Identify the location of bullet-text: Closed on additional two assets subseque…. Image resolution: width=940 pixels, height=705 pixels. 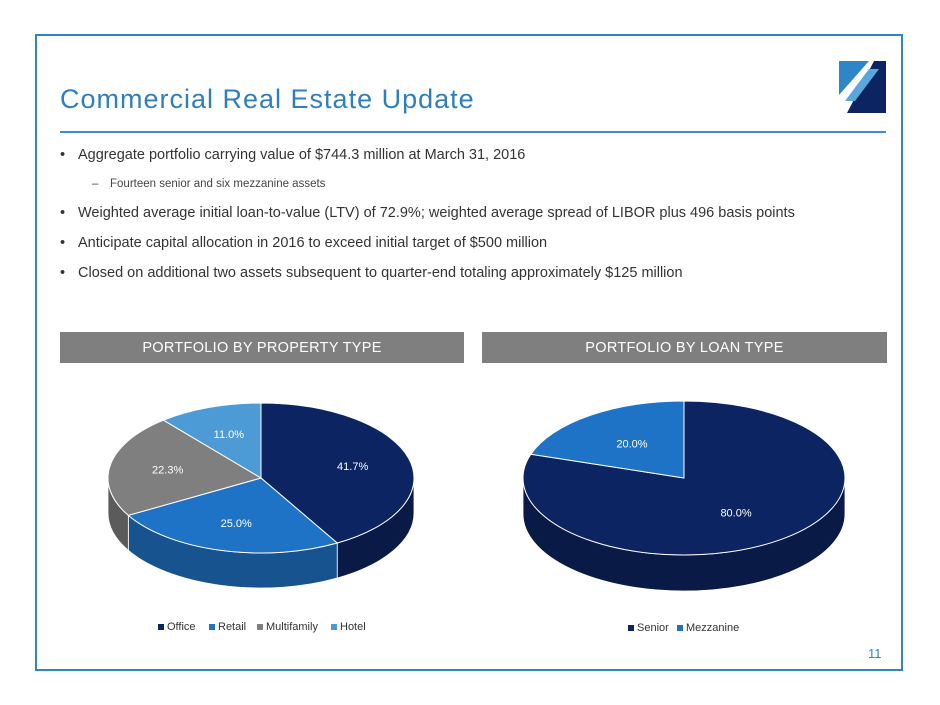
(380, 273).